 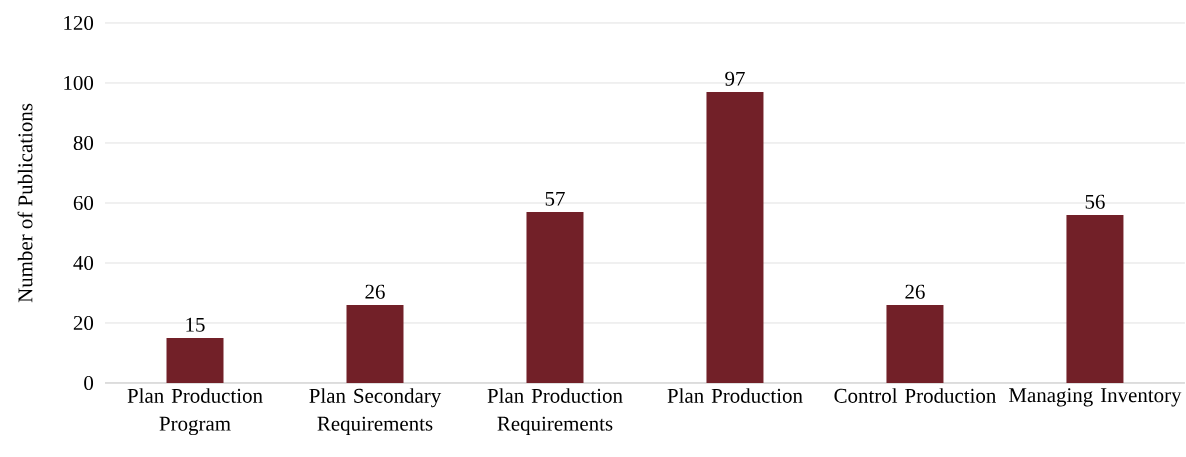 I want to click on y-tick-label: 20, so click(x=83, y=323).